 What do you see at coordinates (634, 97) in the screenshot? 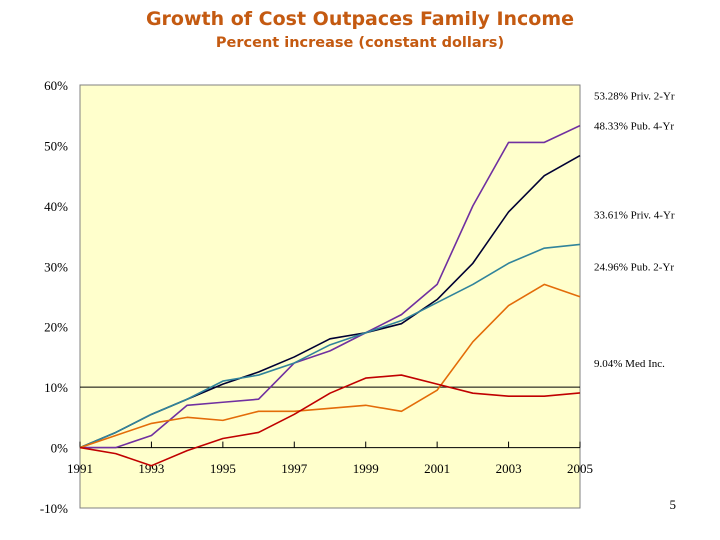
I see `series-end-label: 53.28% Priv. 2-Yr` at bounding box center [634, 97].